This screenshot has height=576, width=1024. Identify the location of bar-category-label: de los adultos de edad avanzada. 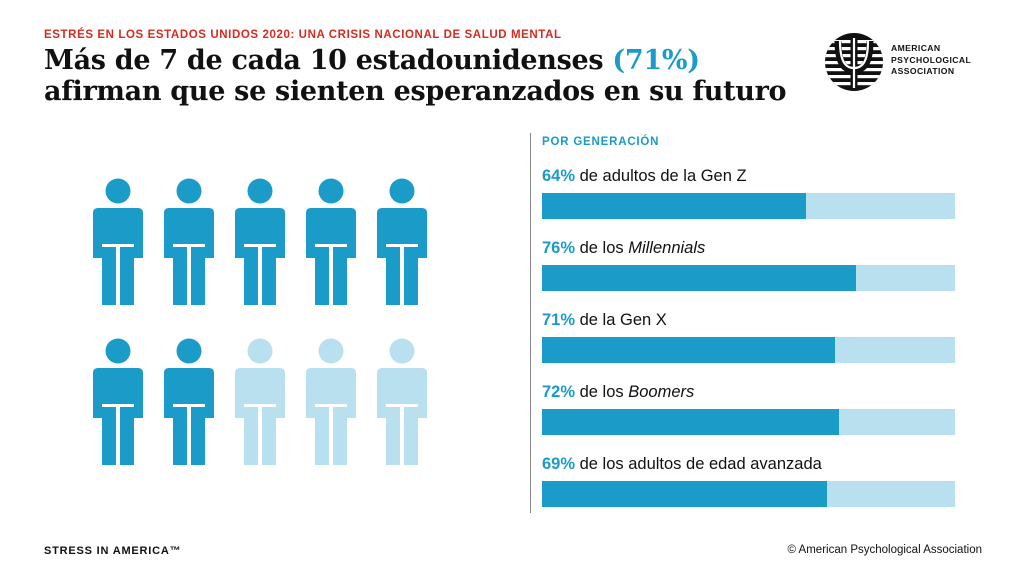
(698, 464).